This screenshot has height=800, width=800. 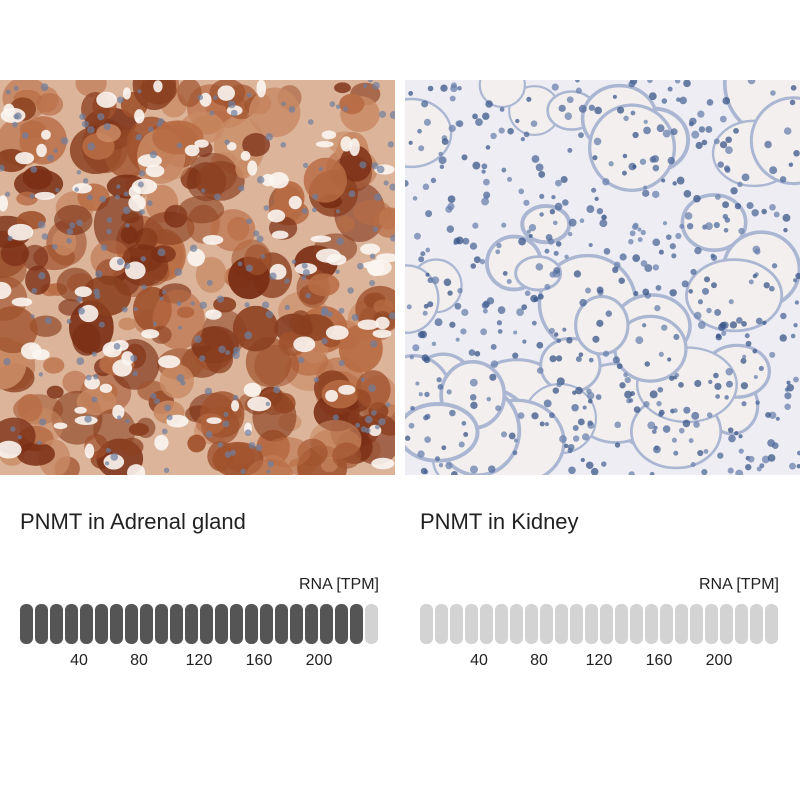 What do you see at coordinates (739, 584) in the screenshot?
I see `rna-label: RNA [TPM]` at bounding box center [739, 584].